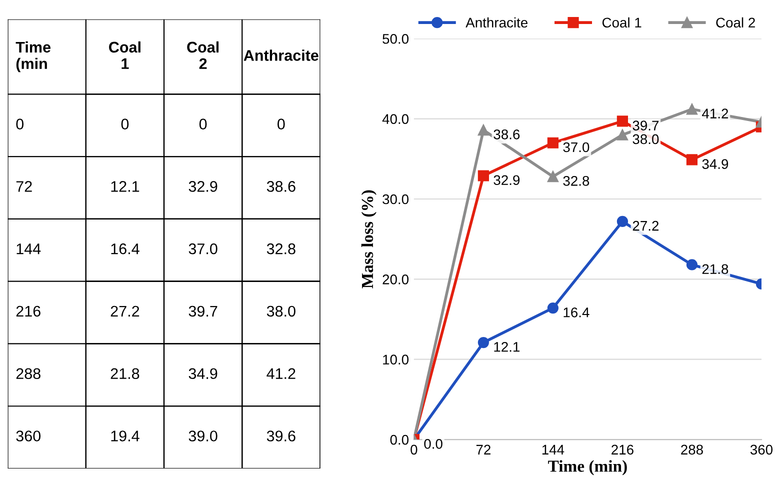  What do you see at coordinates (203, 436) in the screenshot?
I see `data-label: 39.0` at bounding box center [203, 436].